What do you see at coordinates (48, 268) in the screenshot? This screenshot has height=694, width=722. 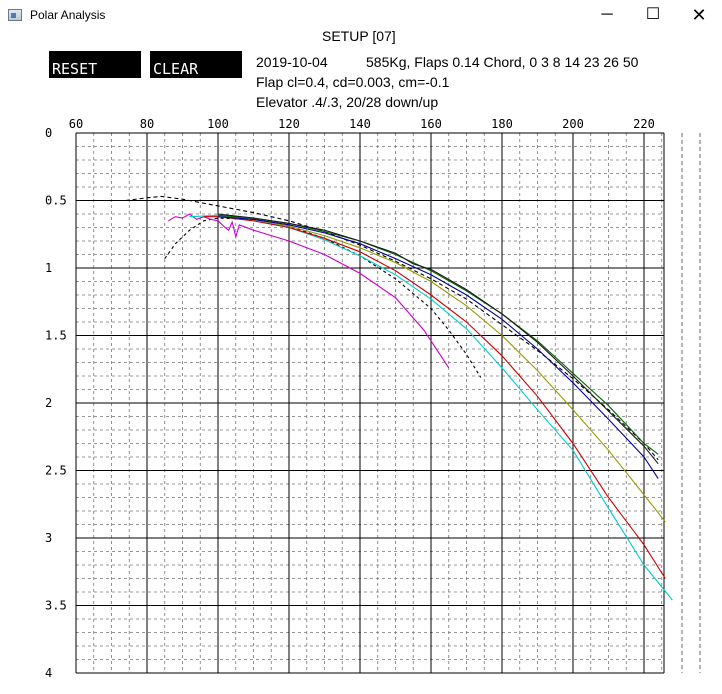 I see `y-tick-label: 1` at bounding box center [48, 268].